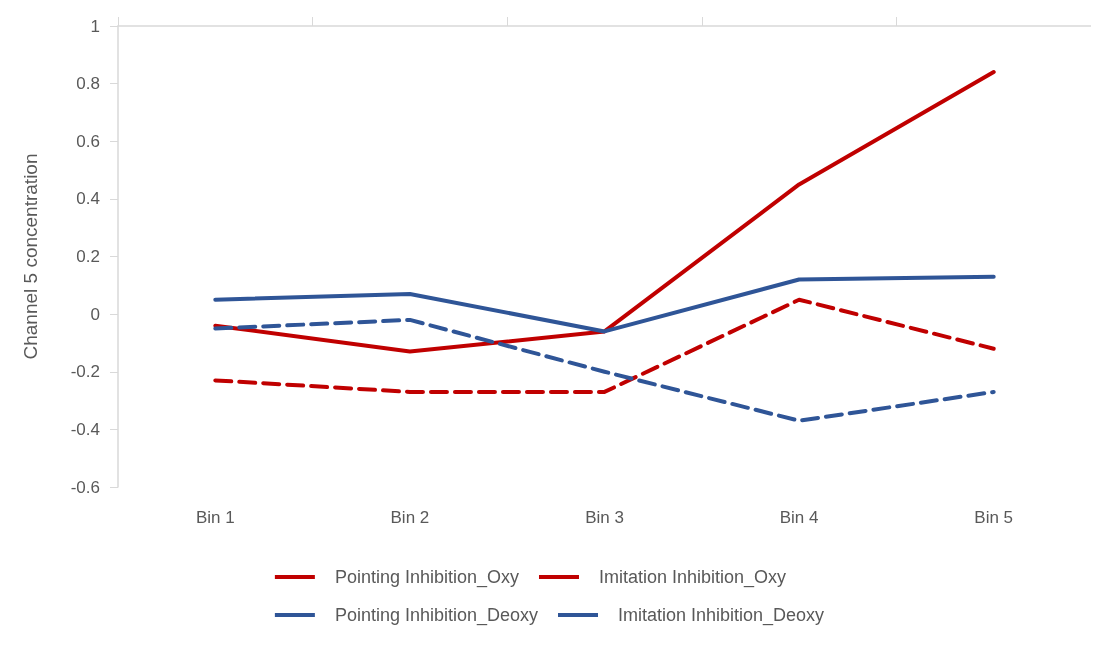 This screenshot has height=647, width=1099. I want to click on y-tick-label: -0.2, so click(85, 372).